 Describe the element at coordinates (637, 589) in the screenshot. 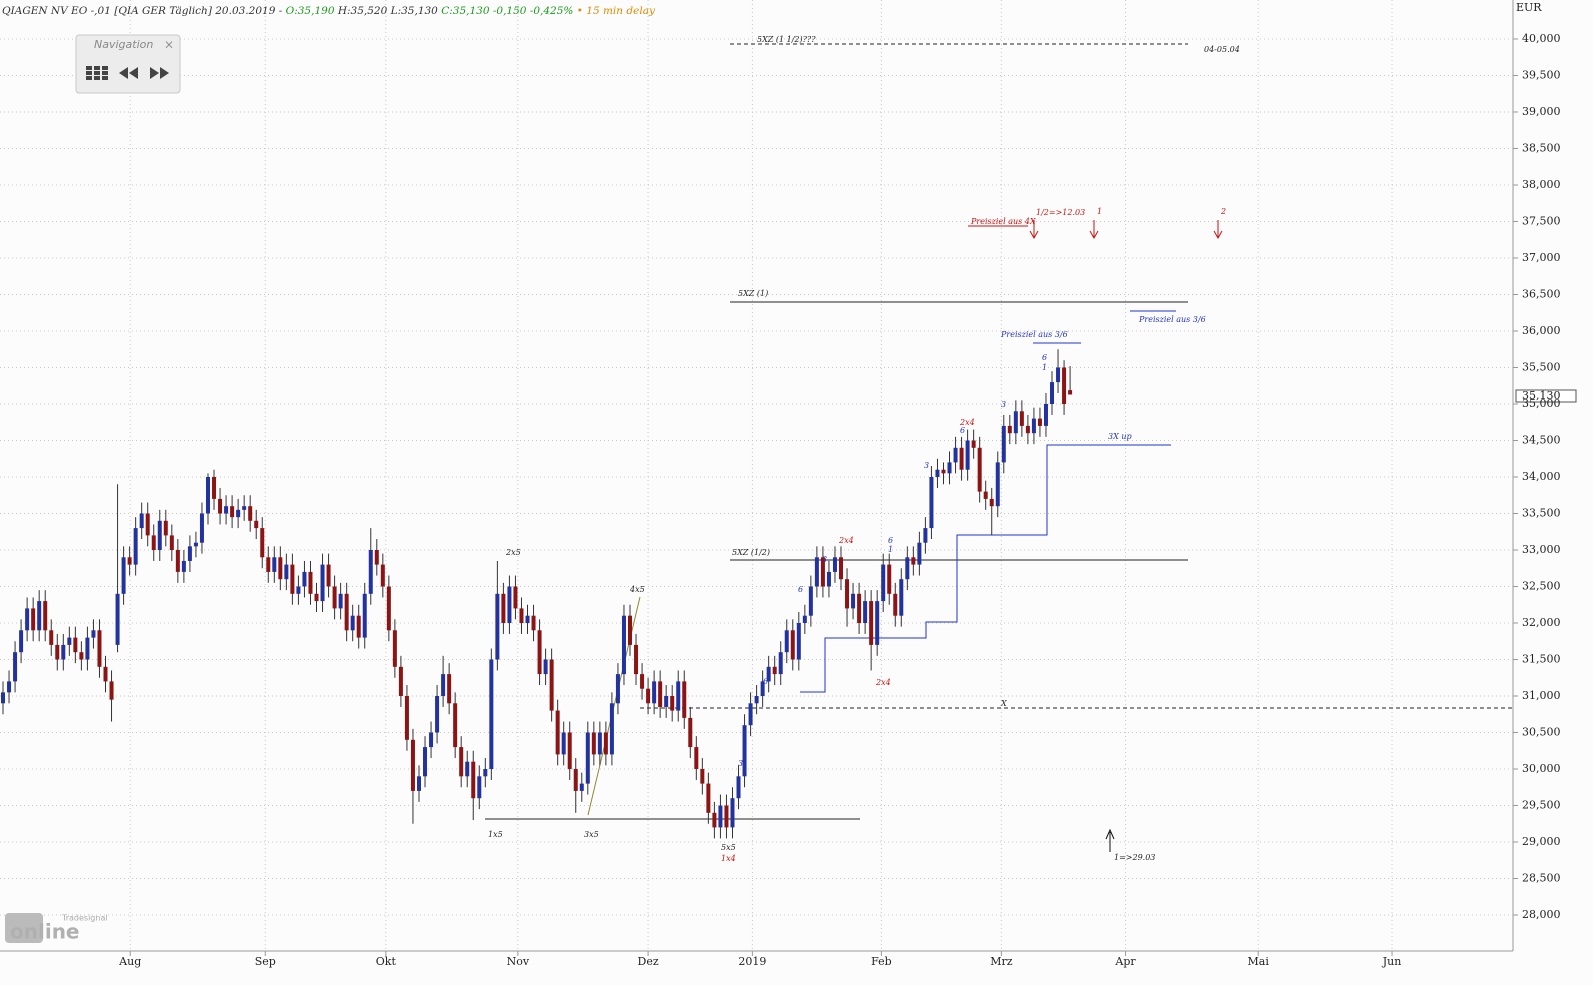

I see `annotation: 4x5` at that location.